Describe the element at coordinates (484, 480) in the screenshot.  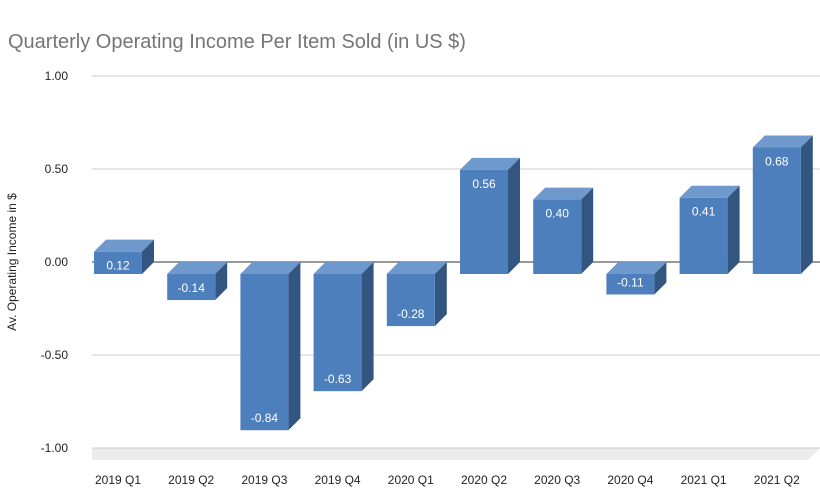
I see `x-tick-label: 2020 Q2` at that location.